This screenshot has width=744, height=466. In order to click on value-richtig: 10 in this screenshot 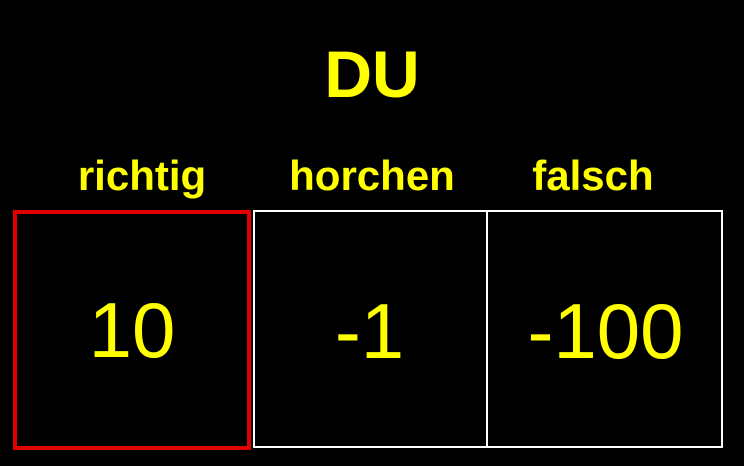, I will do `click(132, 329)`.